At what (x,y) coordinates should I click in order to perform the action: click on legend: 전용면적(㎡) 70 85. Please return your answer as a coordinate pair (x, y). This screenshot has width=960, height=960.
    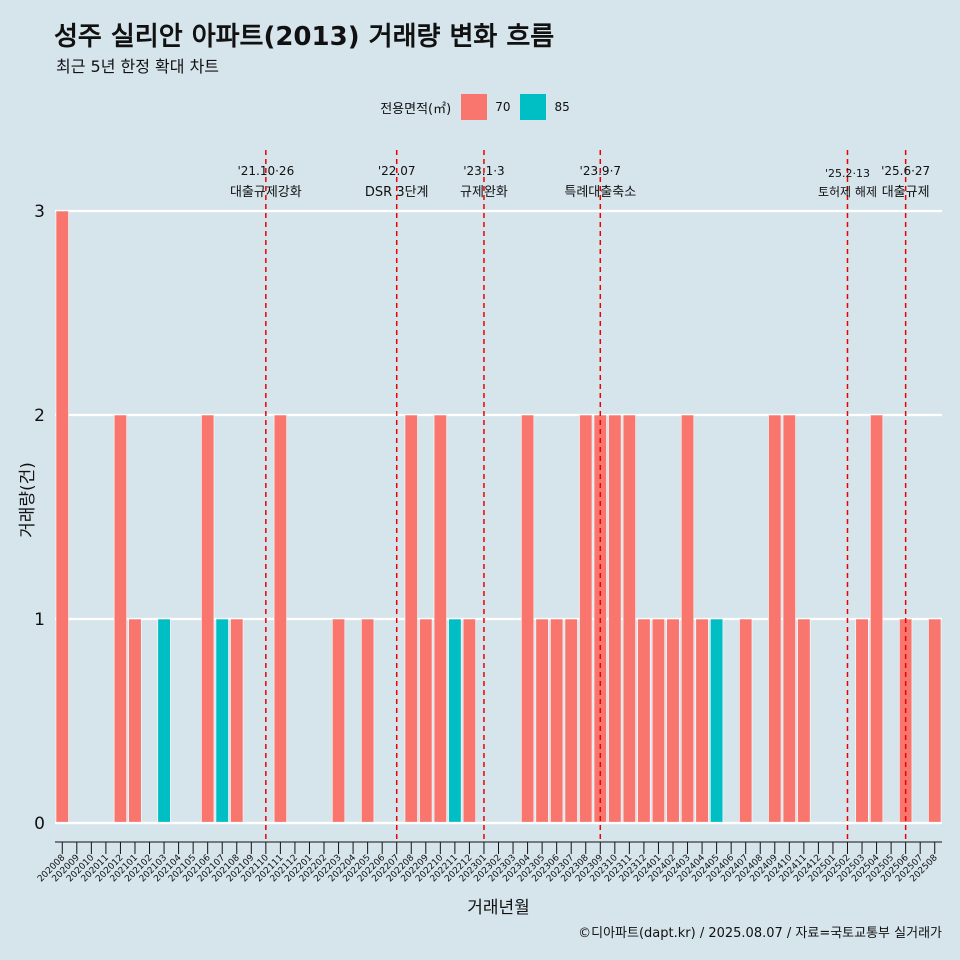
    Looking at the image, I should click on (480, 107).